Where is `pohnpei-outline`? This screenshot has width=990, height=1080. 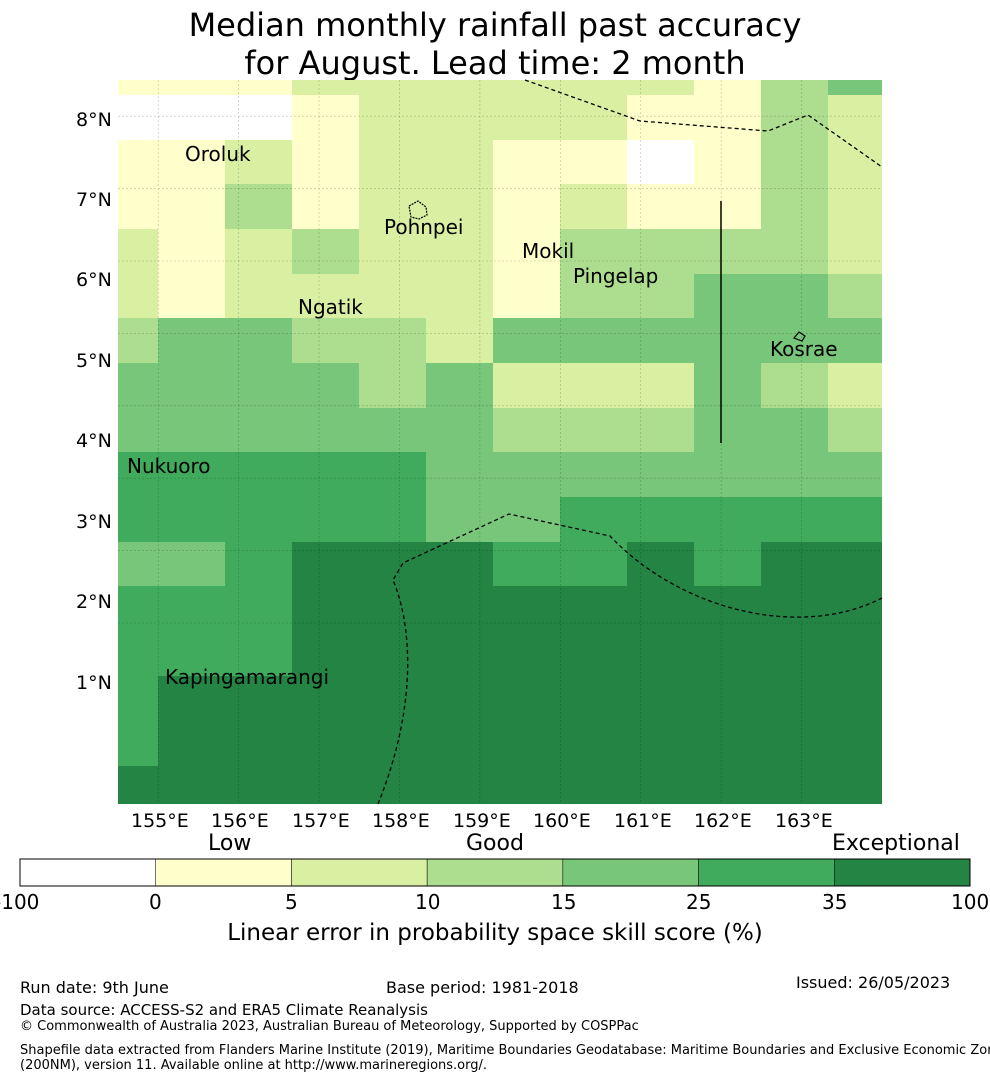
pohnpei-outline is located at coordinates (418, 210).